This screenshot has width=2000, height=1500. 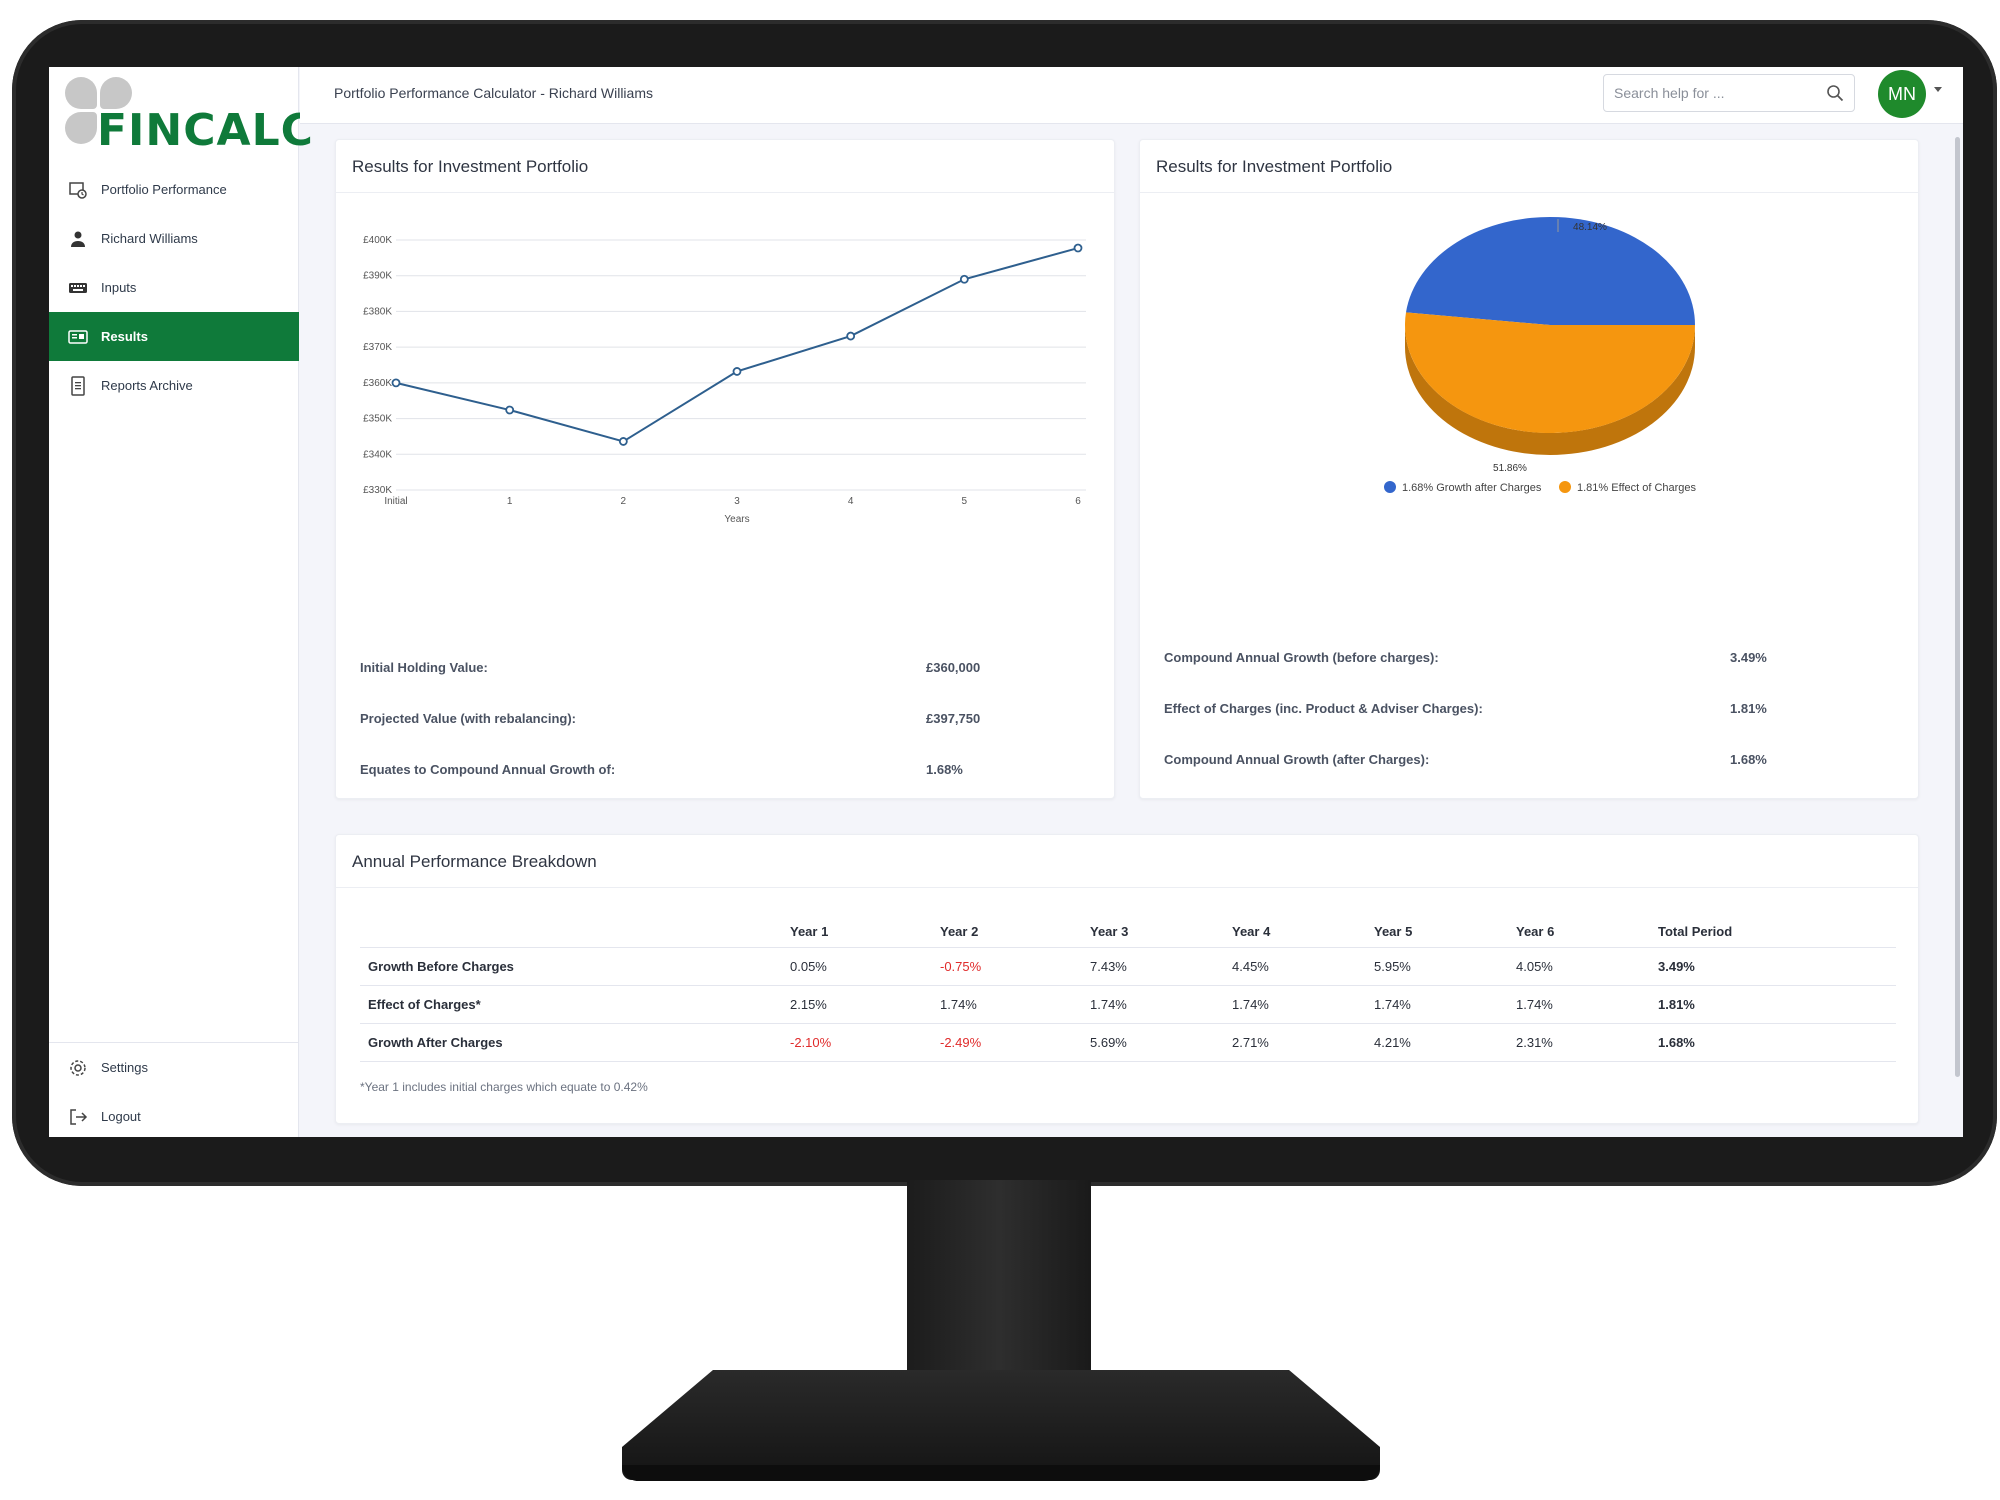 I want to click on table-cell: 0.05%, so click(x=865, y=966).